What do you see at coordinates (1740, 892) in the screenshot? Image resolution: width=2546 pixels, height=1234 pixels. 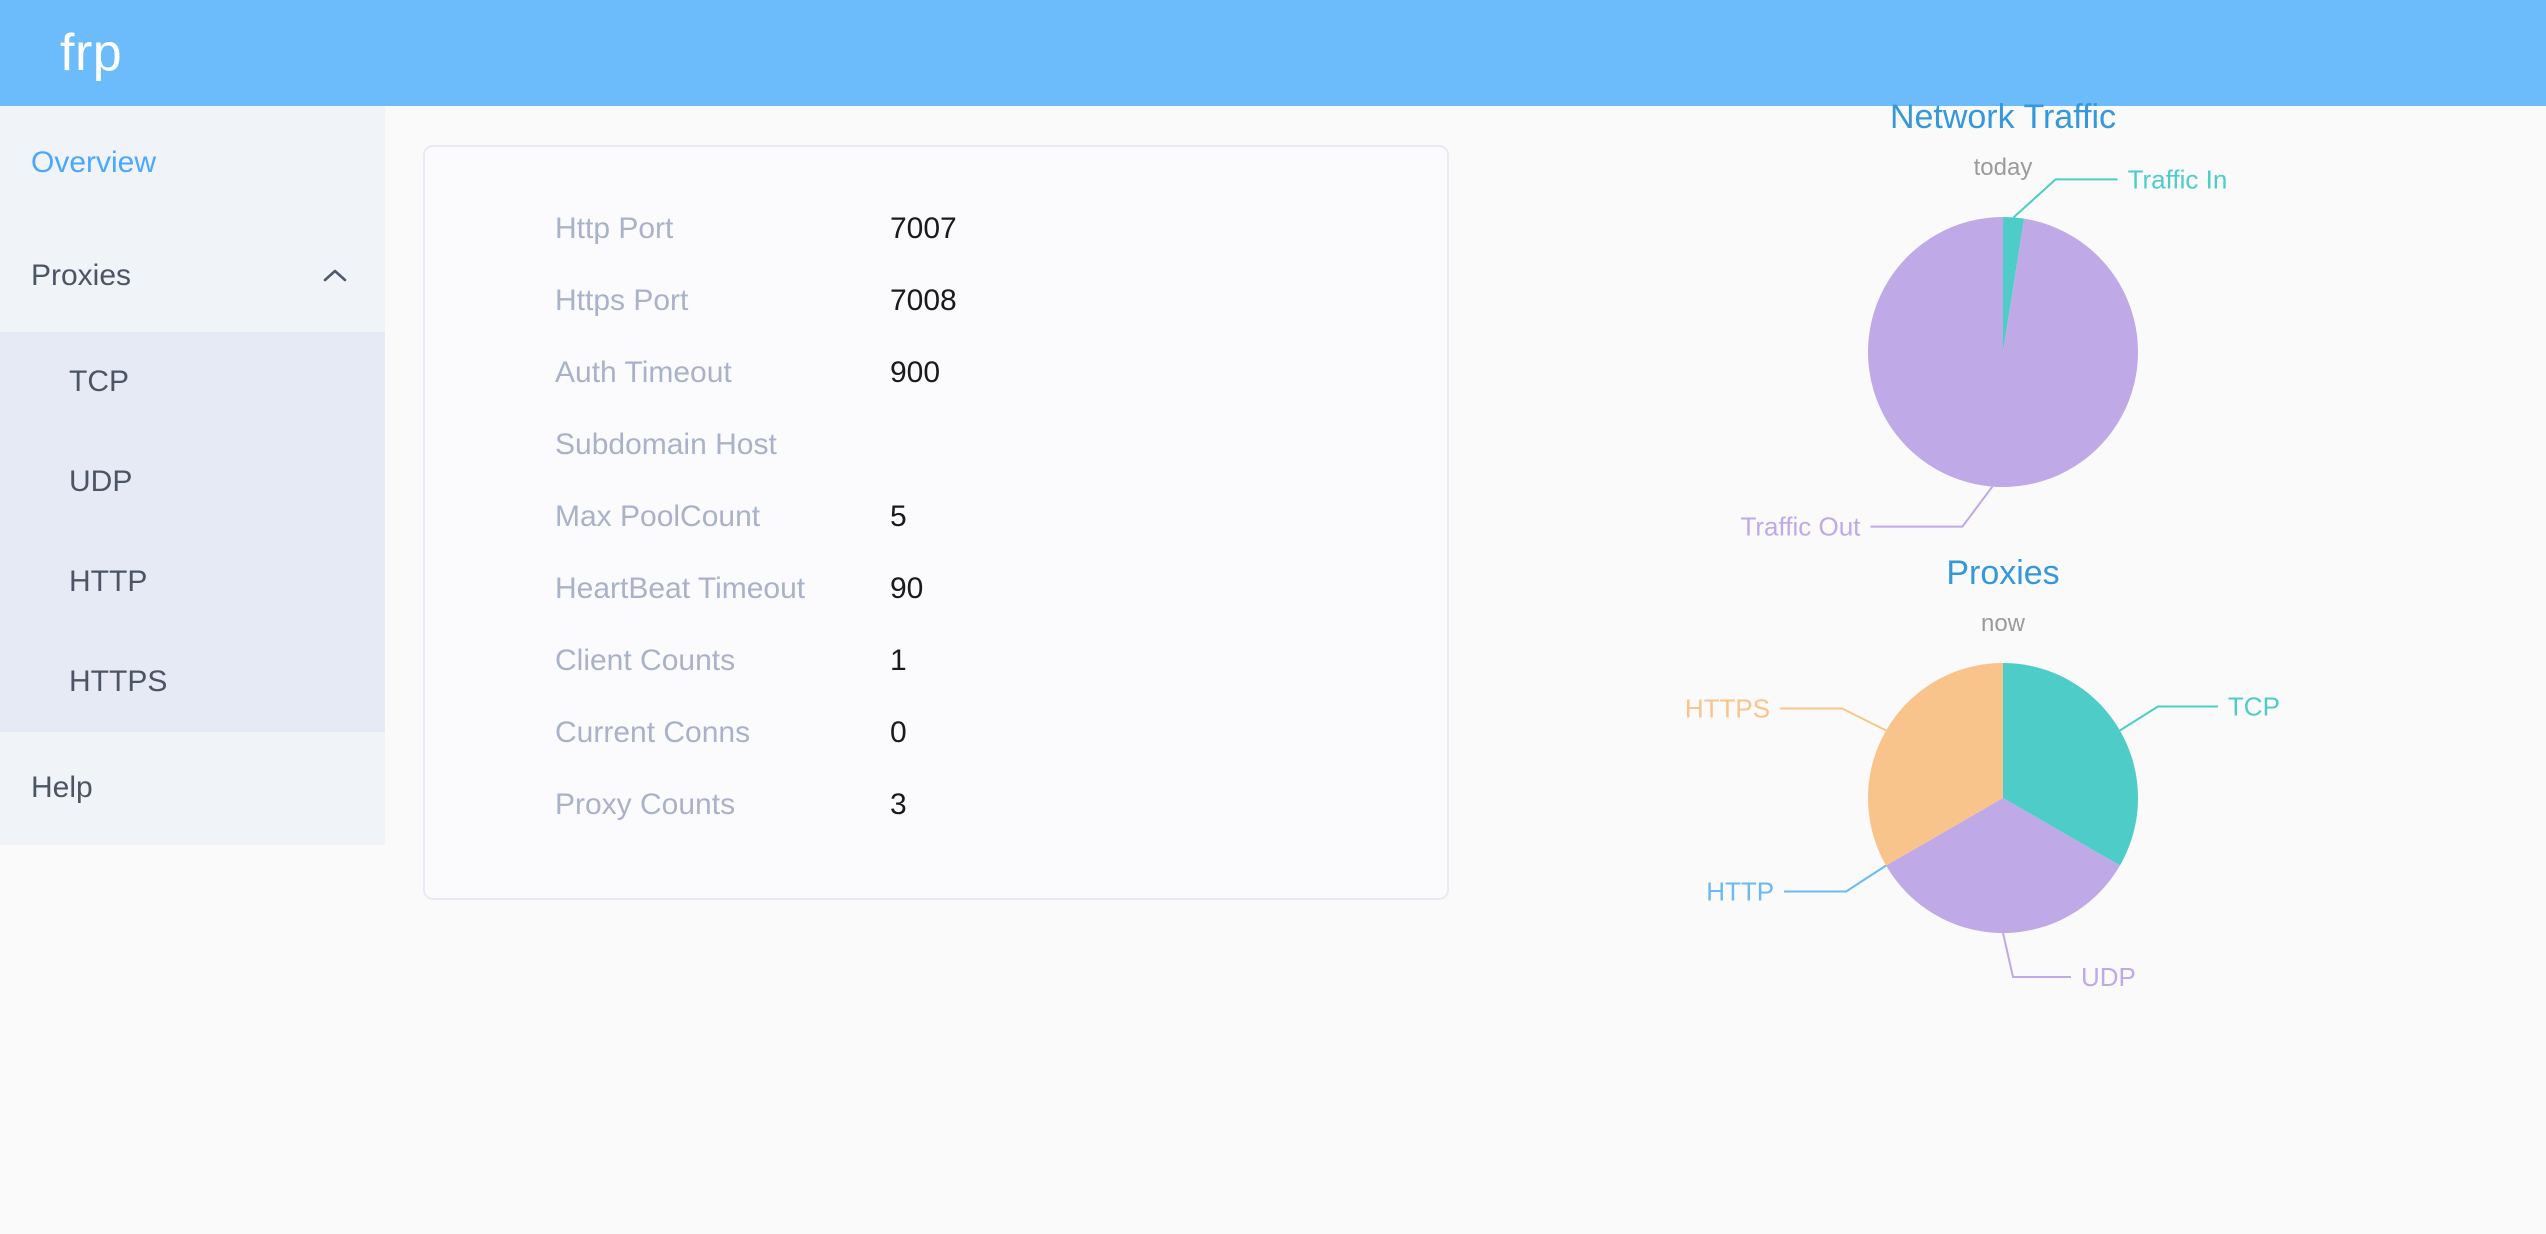 I see `pie-label-http: HTTP` at bounding box center [1740, 892].